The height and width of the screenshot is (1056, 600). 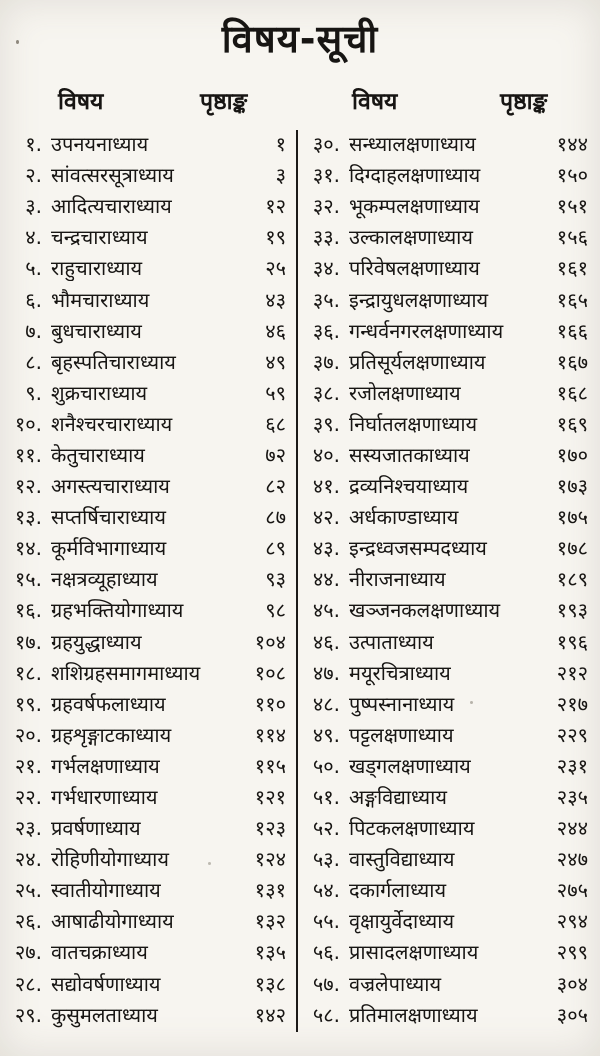 What do you see at coordinates (326, 454) in the screenshot?
I see `entry-number: ४०.` at bounding box center [326, 454].